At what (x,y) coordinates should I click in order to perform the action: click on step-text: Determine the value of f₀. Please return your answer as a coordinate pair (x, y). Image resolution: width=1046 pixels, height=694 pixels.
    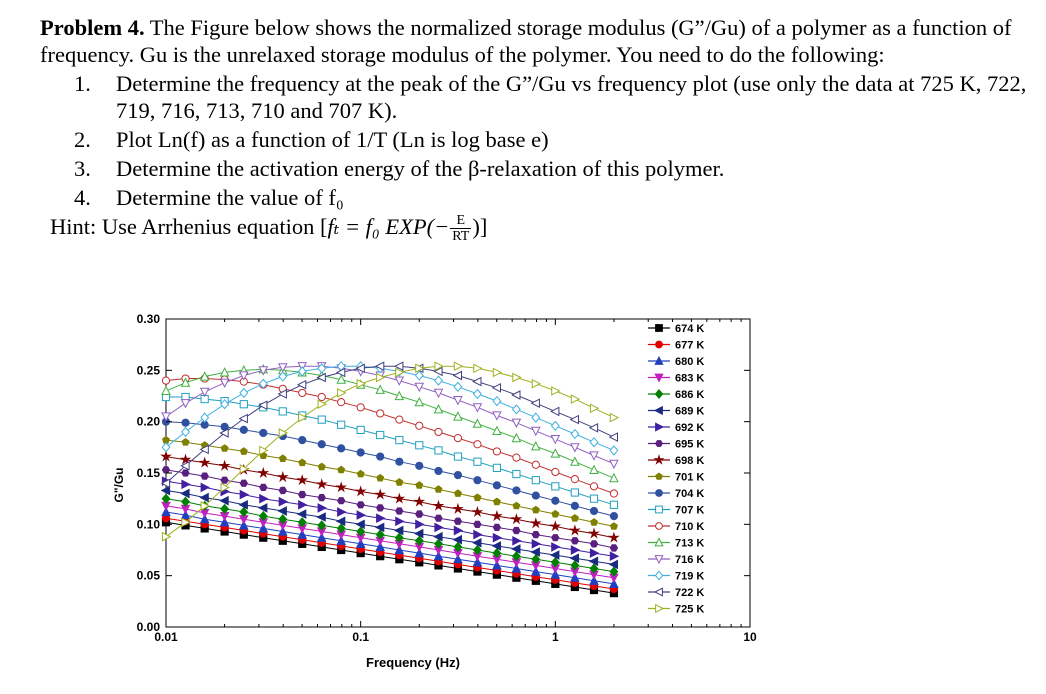
    Looking at the image, I should click on (230, 197).